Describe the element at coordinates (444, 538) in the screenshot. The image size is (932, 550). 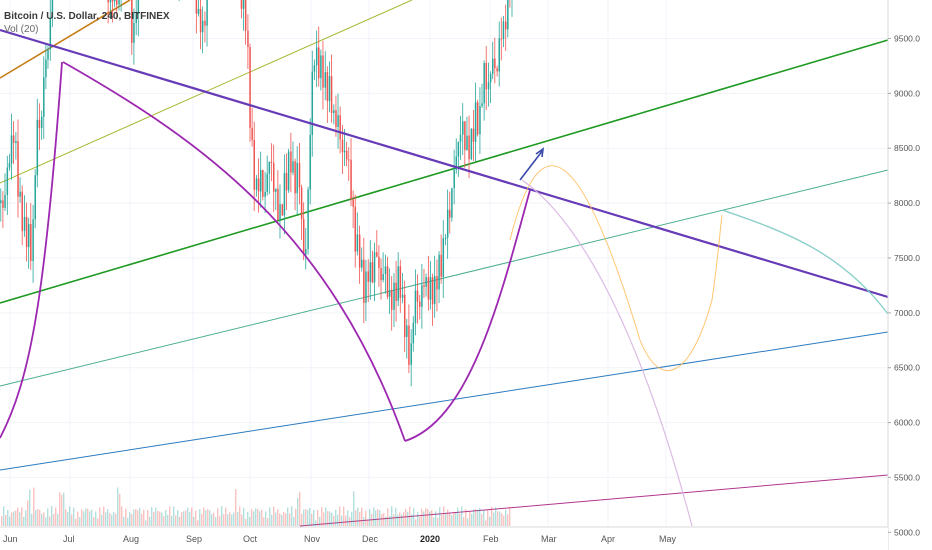
I see `time-axis-panel` at that location.